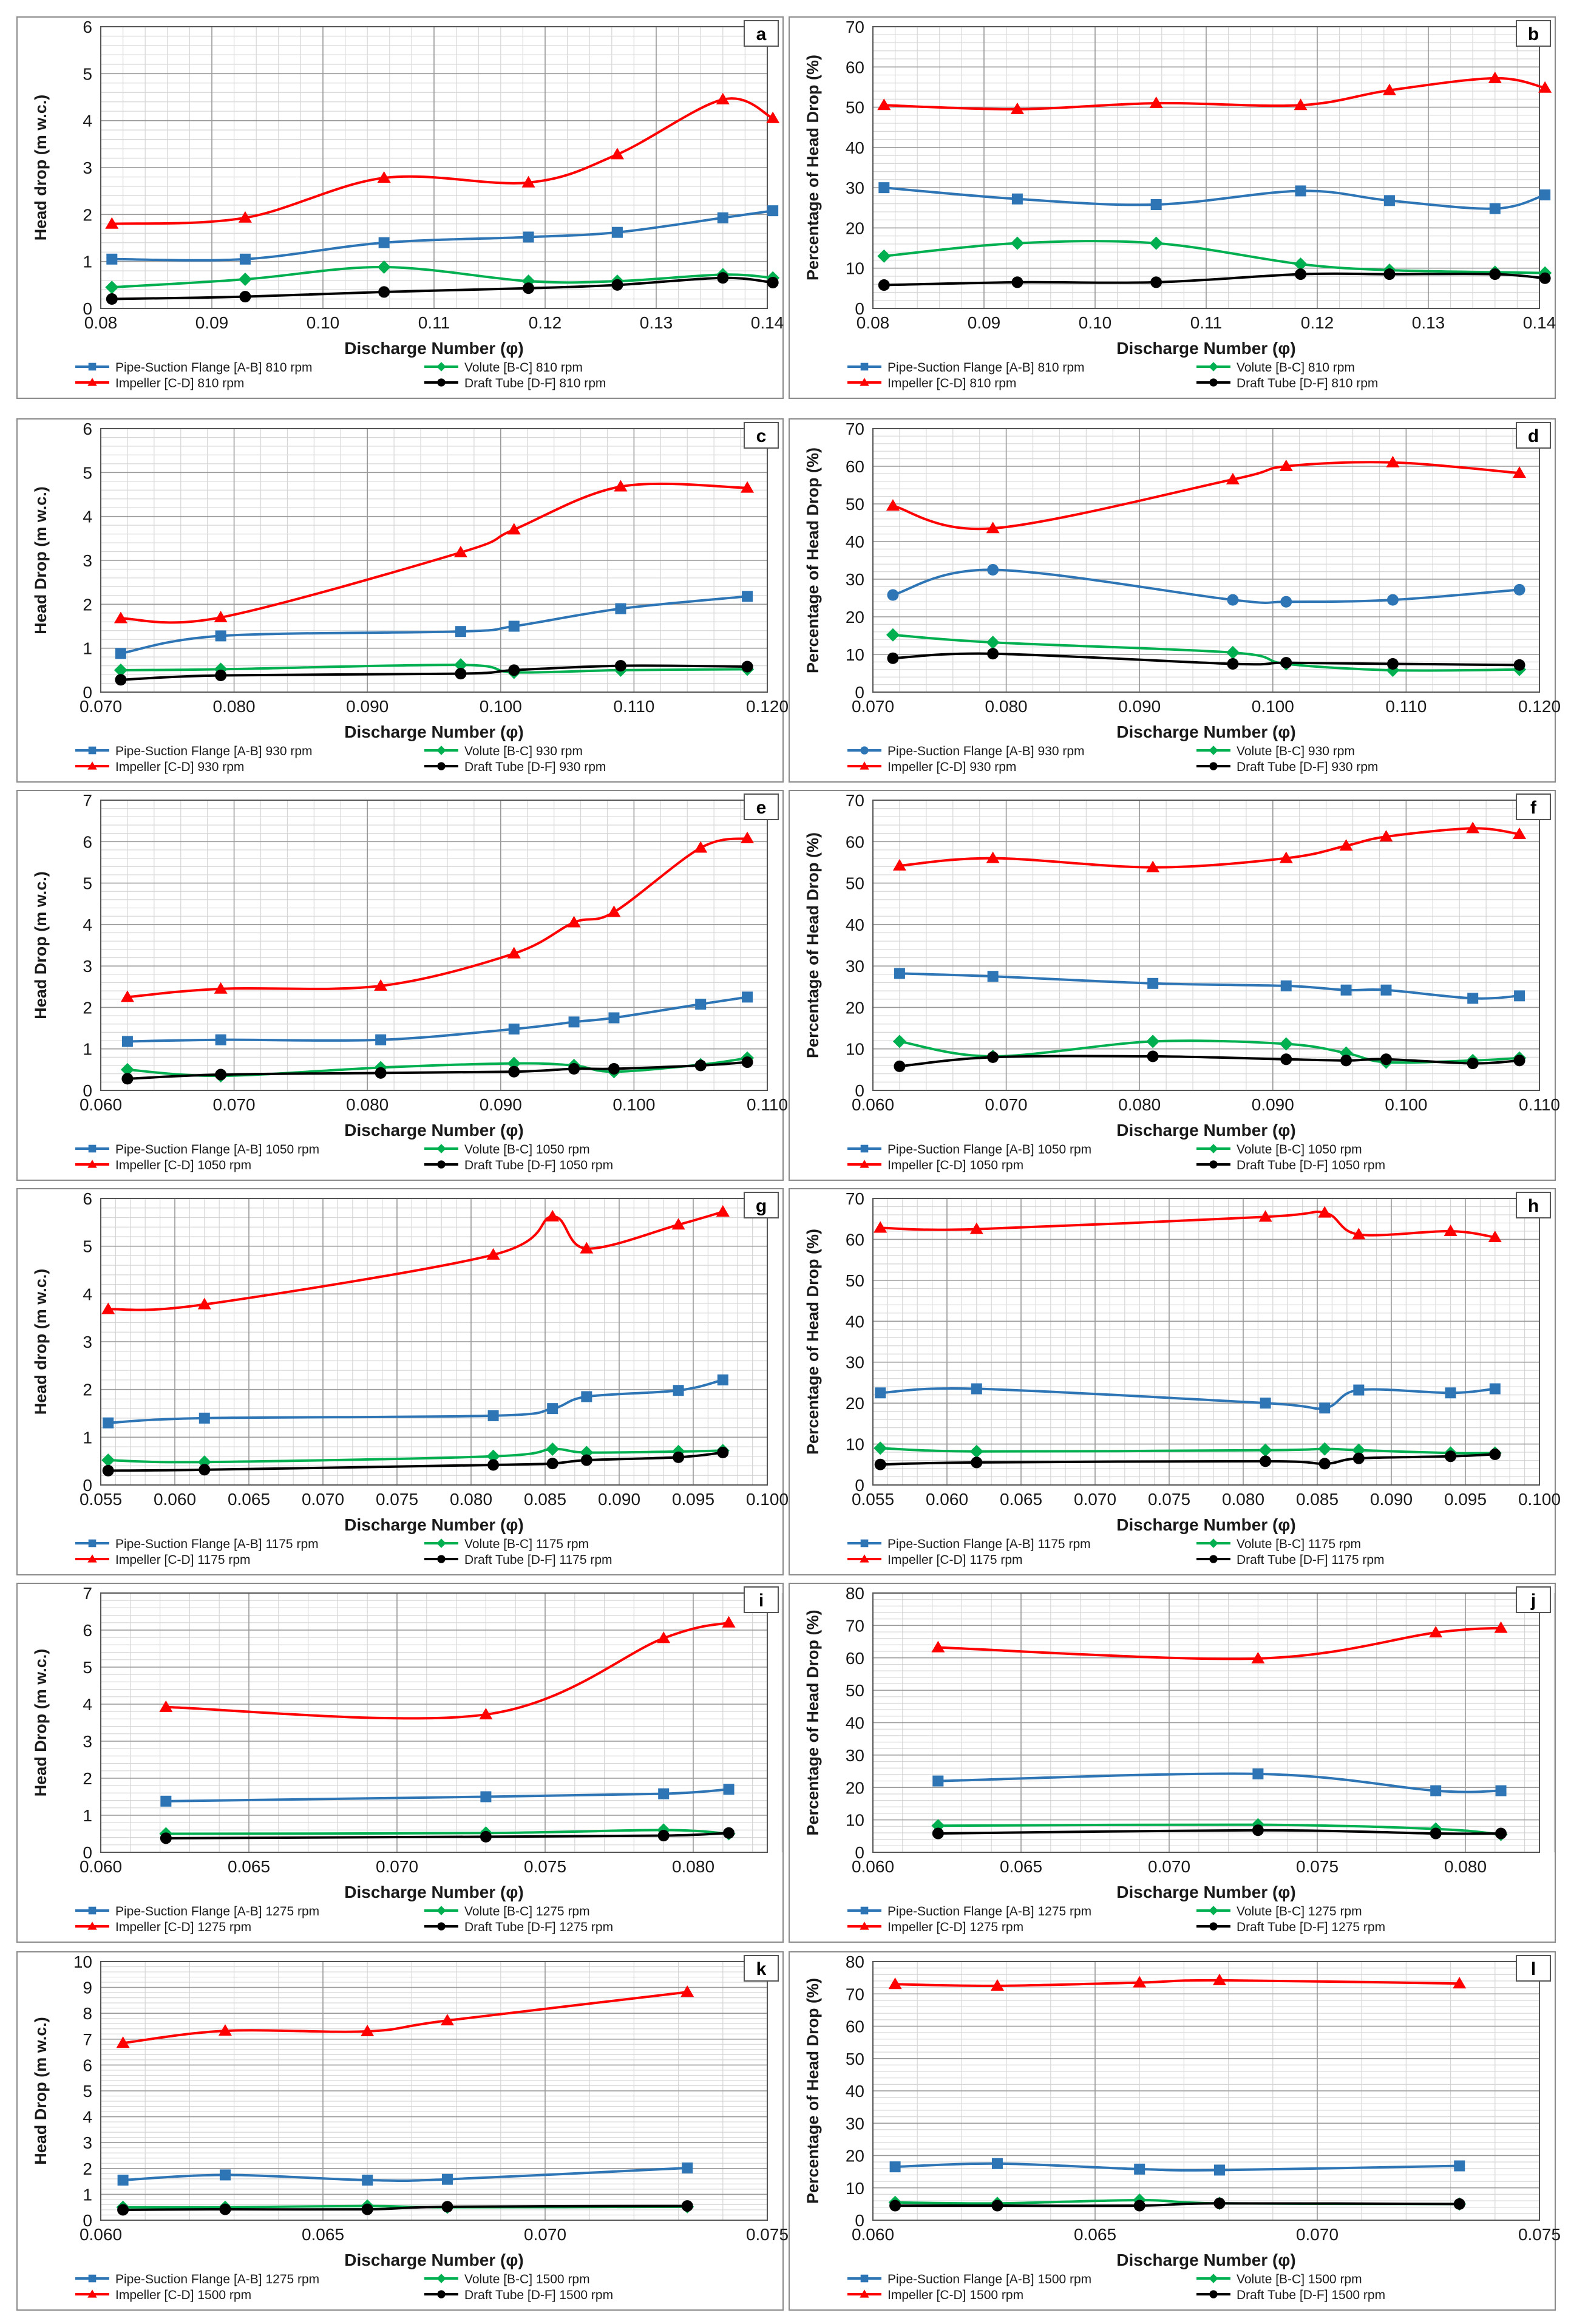 Image resolution: width=1571 pixels, height=2324 pixels. What do you see at coordinates (969, 1150) in the screenshot?
I see `legend-item-pipe: Pipe-Suction Flange [A-B] 1050 rpm` at bounding box center [969, 1150].